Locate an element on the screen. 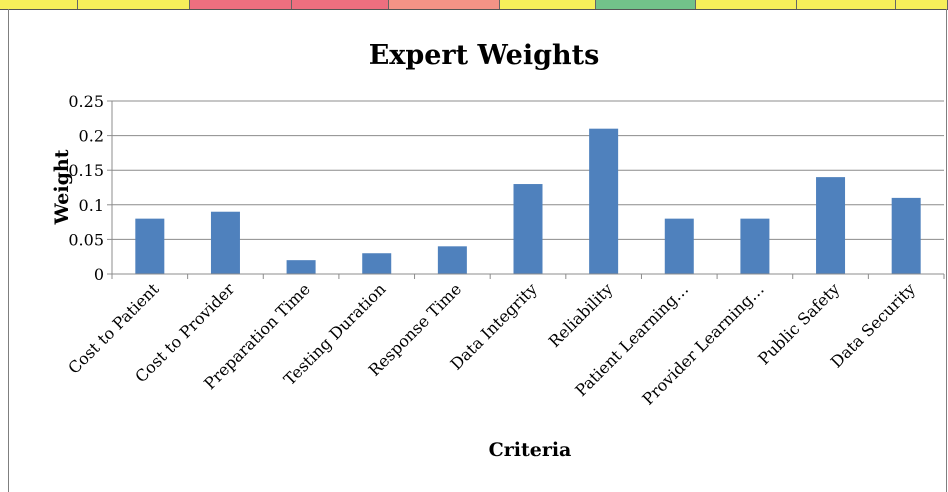 The height and width of the screenshot is (492, 948). y-tick-labels: 0 0.05 0.1 0.15 0.2 0.25 is located at coordinates (86, 188).